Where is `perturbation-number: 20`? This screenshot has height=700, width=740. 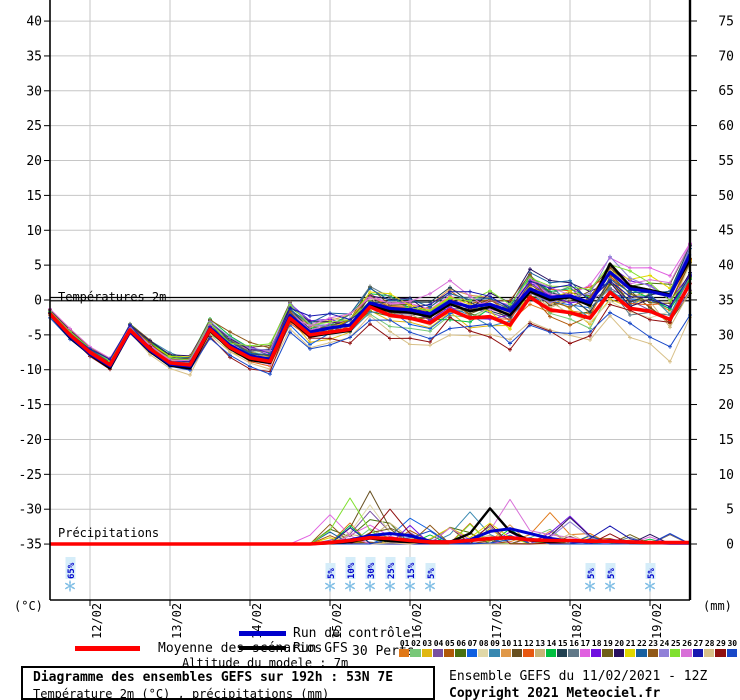
perturbation-number: 20 is located at coordinates (619, 643).